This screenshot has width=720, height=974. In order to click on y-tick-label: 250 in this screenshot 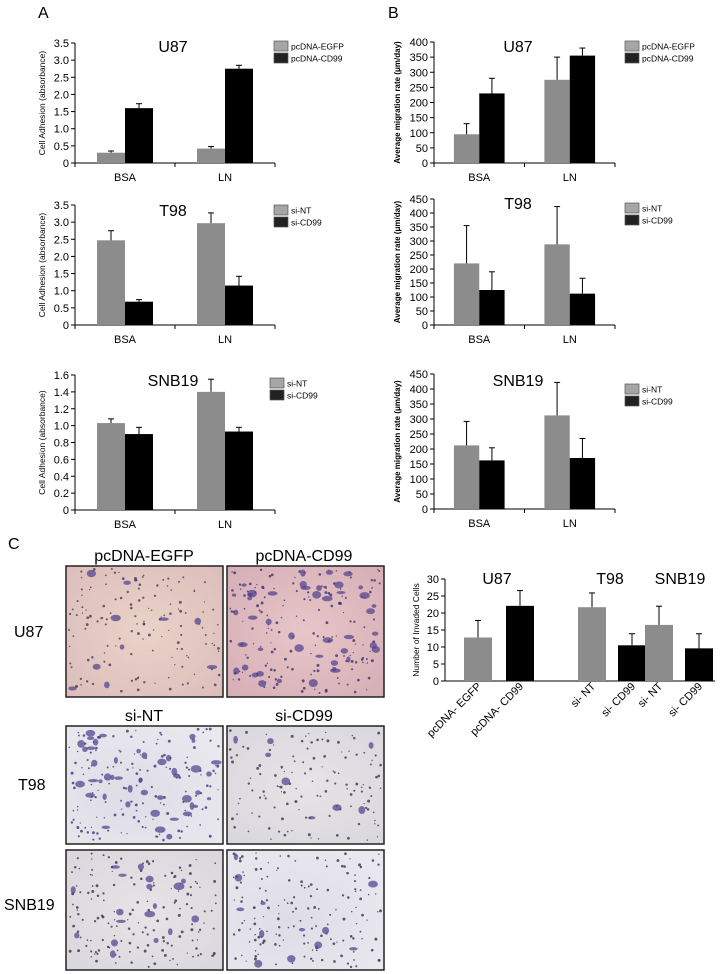, I will do `click(419, 256)`.